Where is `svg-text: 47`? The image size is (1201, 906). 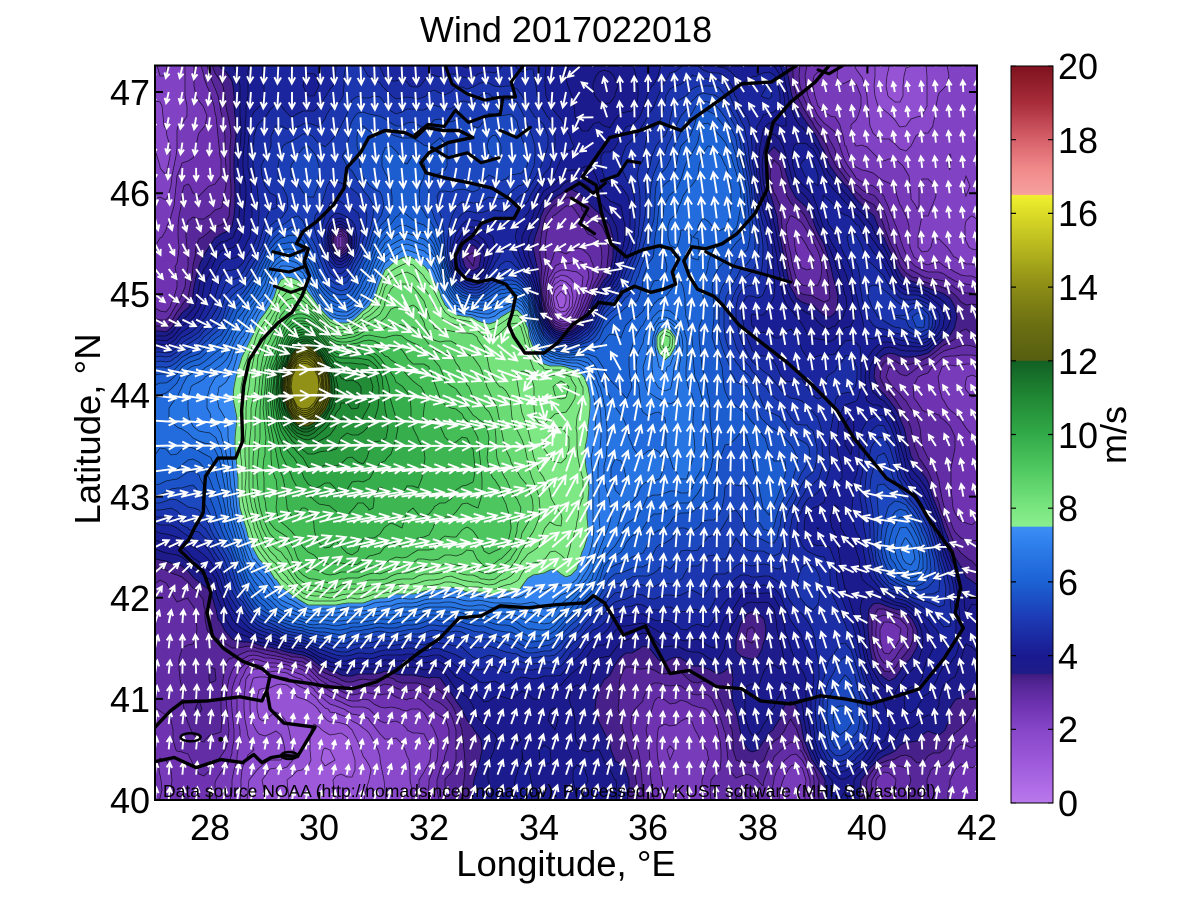
svg-text: 47 is located at coordinates (130, 92).